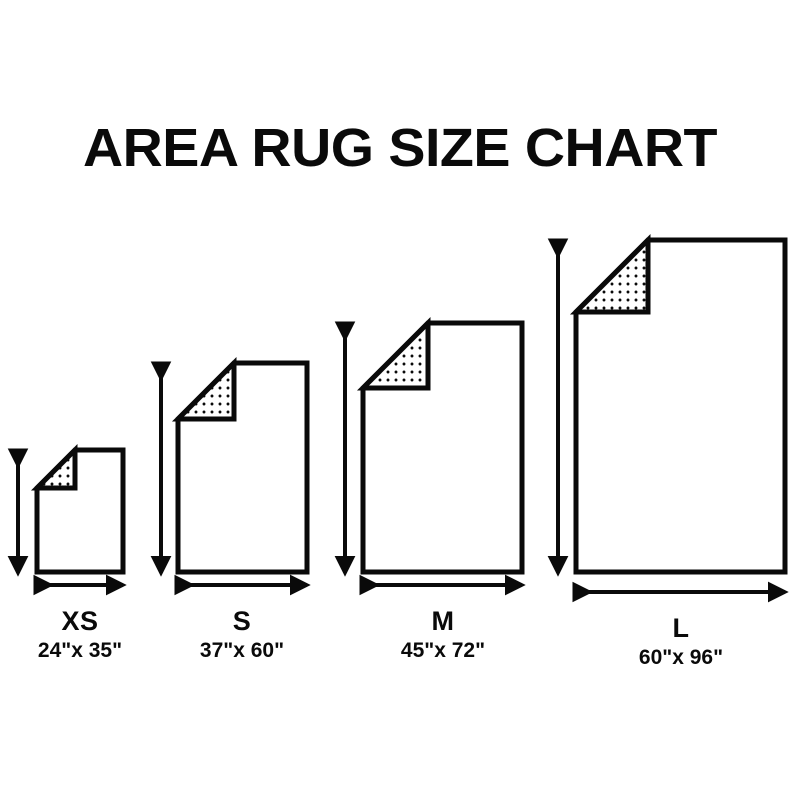  Describe the element at coordinates (242, 621) in the screenshot. I see `size-code-s: S` at that location.